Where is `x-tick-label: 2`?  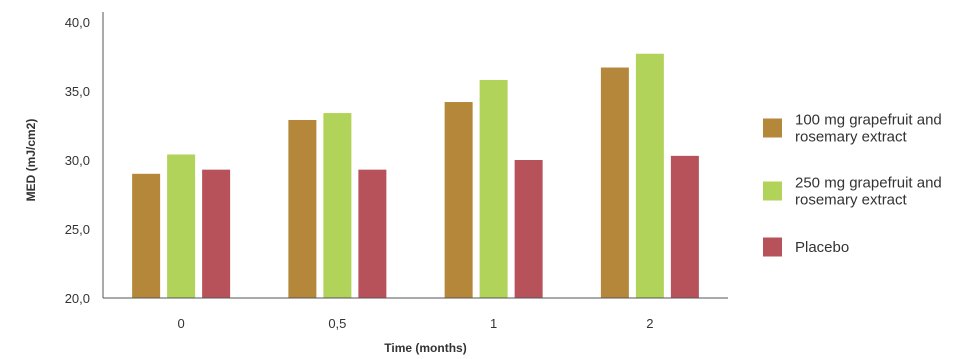
x-tick-label: 2 is located at coordinates (649, 323).